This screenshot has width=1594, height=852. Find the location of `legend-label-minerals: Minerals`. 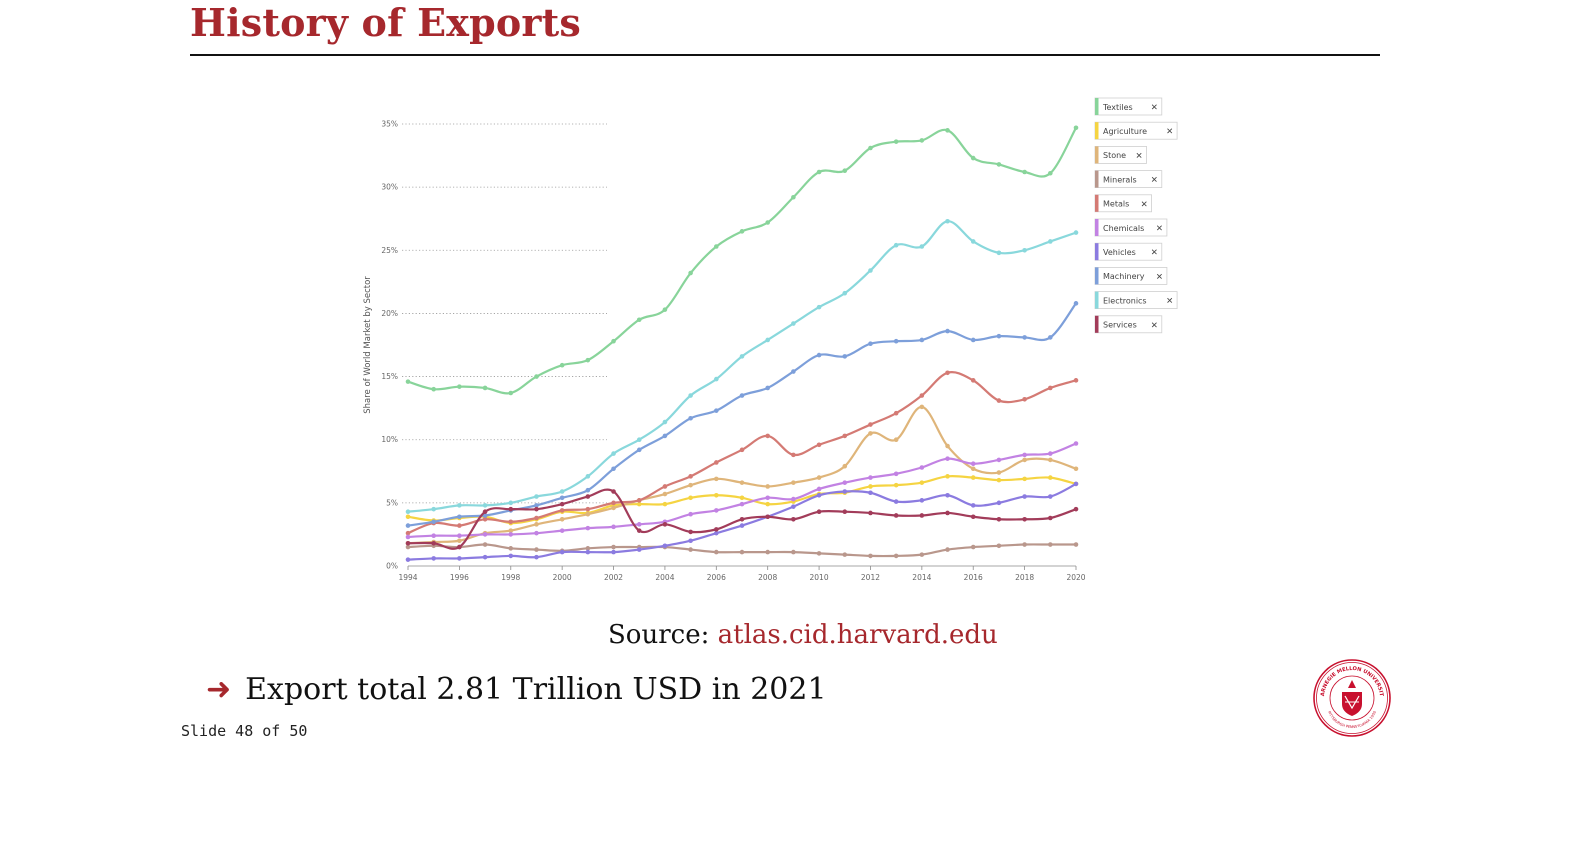

legend-label-minerals: Minerals is located at coordinates (1120, 179).